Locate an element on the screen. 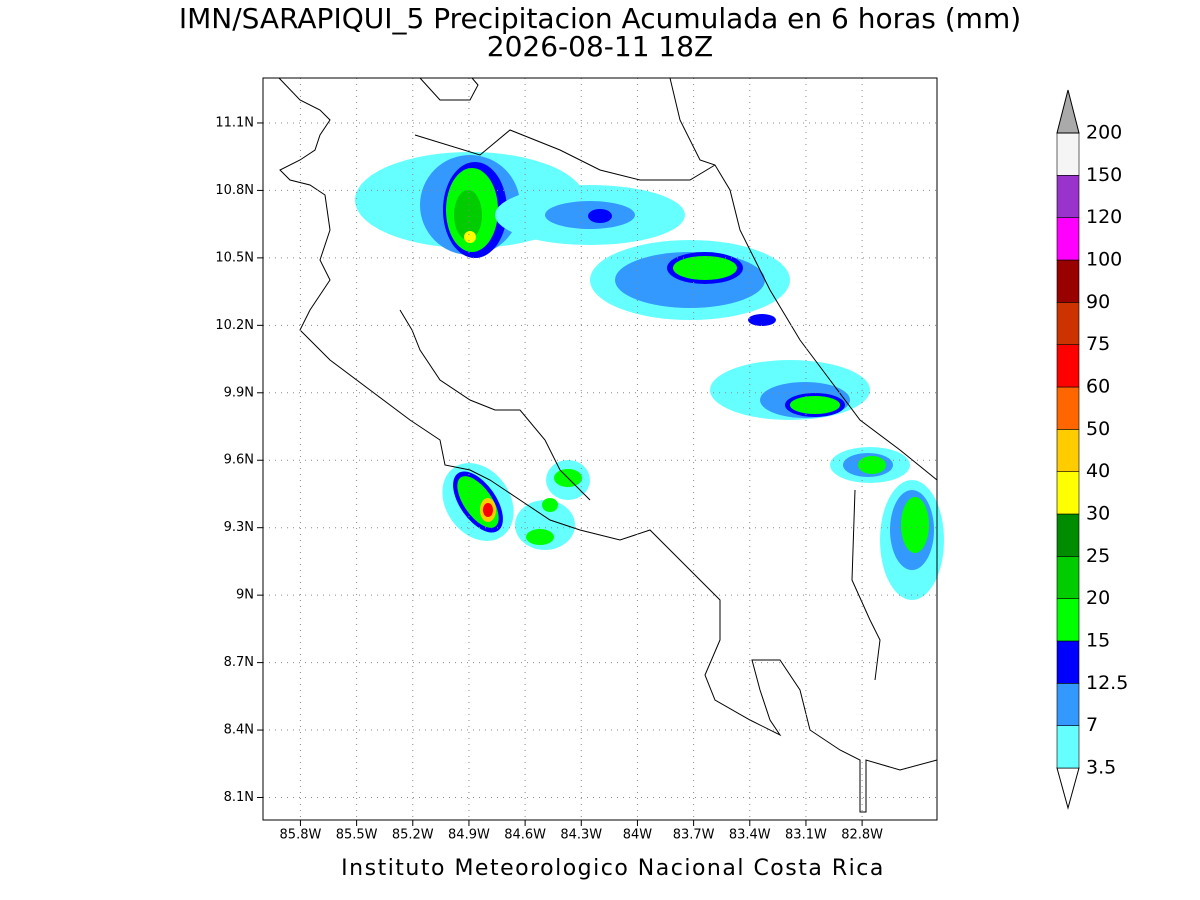 The width and height of the screenshot is (1200, 900). x-tick-label: 82.8W is located at coordinates (862, 835).